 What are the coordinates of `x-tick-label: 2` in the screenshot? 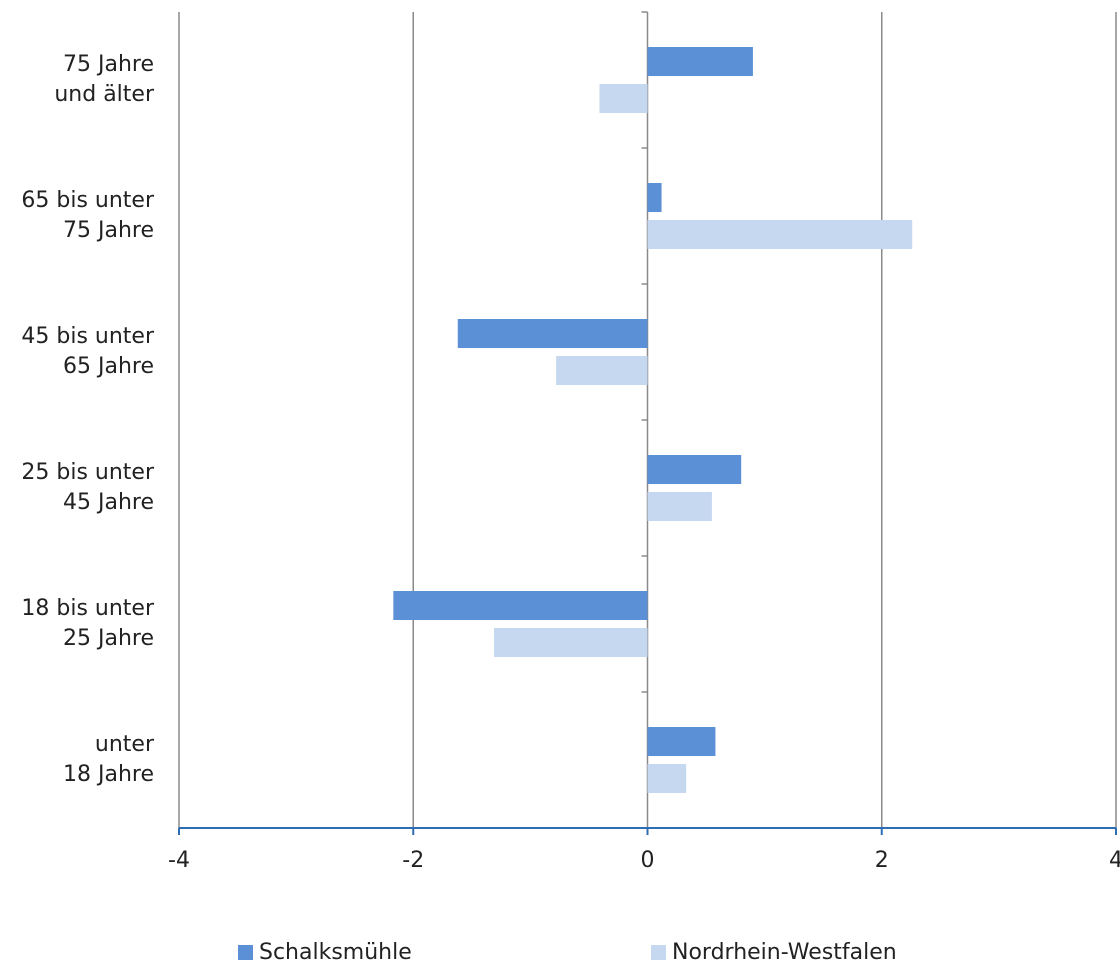 It's located at (881, 860).